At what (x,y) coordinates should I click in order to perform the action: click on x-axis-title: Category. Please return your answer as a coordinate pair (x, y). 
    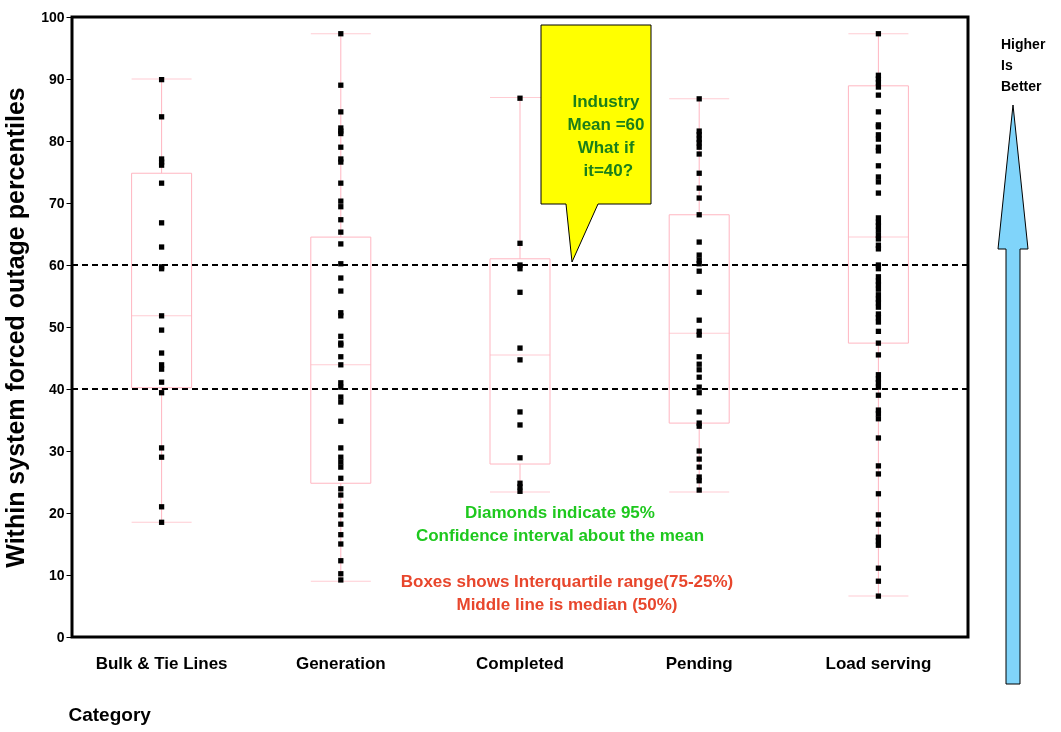
    Looking at the image, I should click on (110, 714).